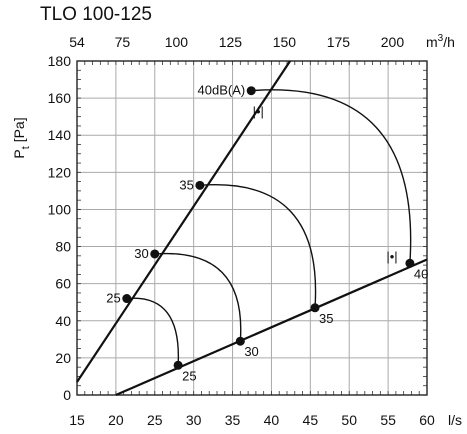  Describe the element at coordinates (311, 420) in the screenshot. I see `x-tick-label: 45` at that location.